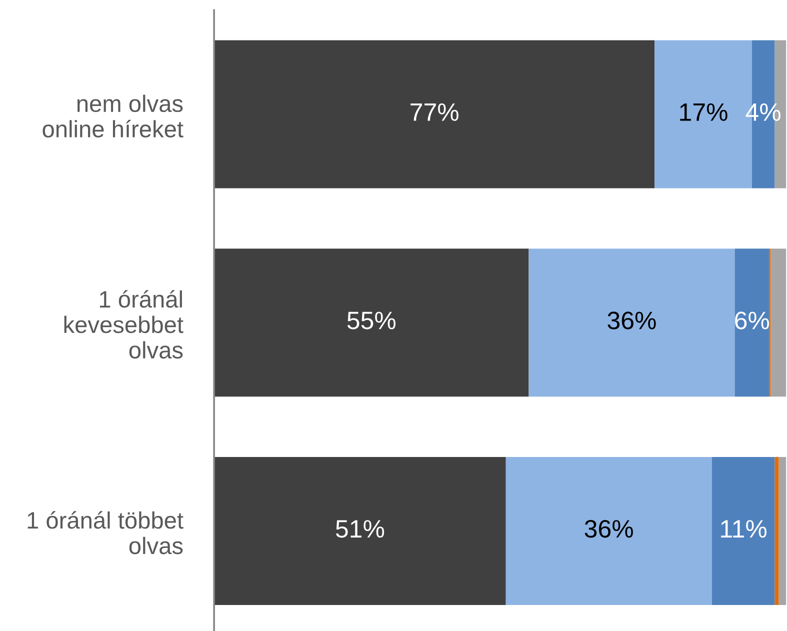  What do you see at coordinates (106, 532) in the screenshot?
I see `y-tick-label: 1 óránál többet olvas` at bounding box center [106, 532].